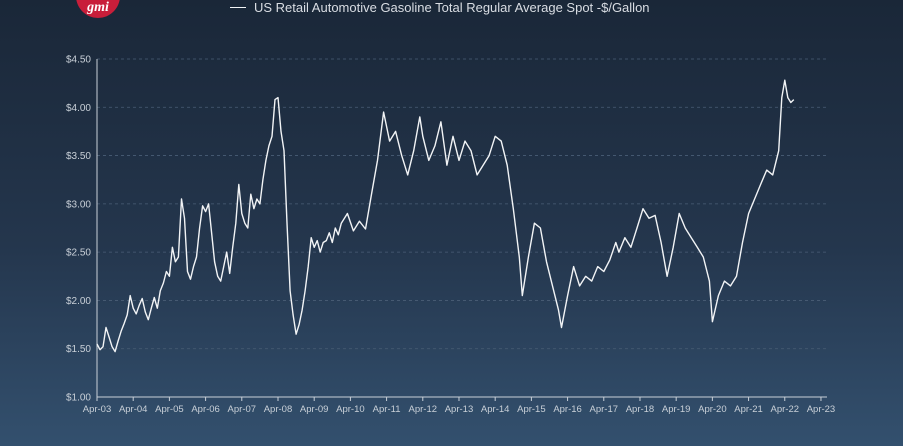 This screenshot has height=446, width=903. I want to click on x-tick-label: Apr-15, so click(531, 409).